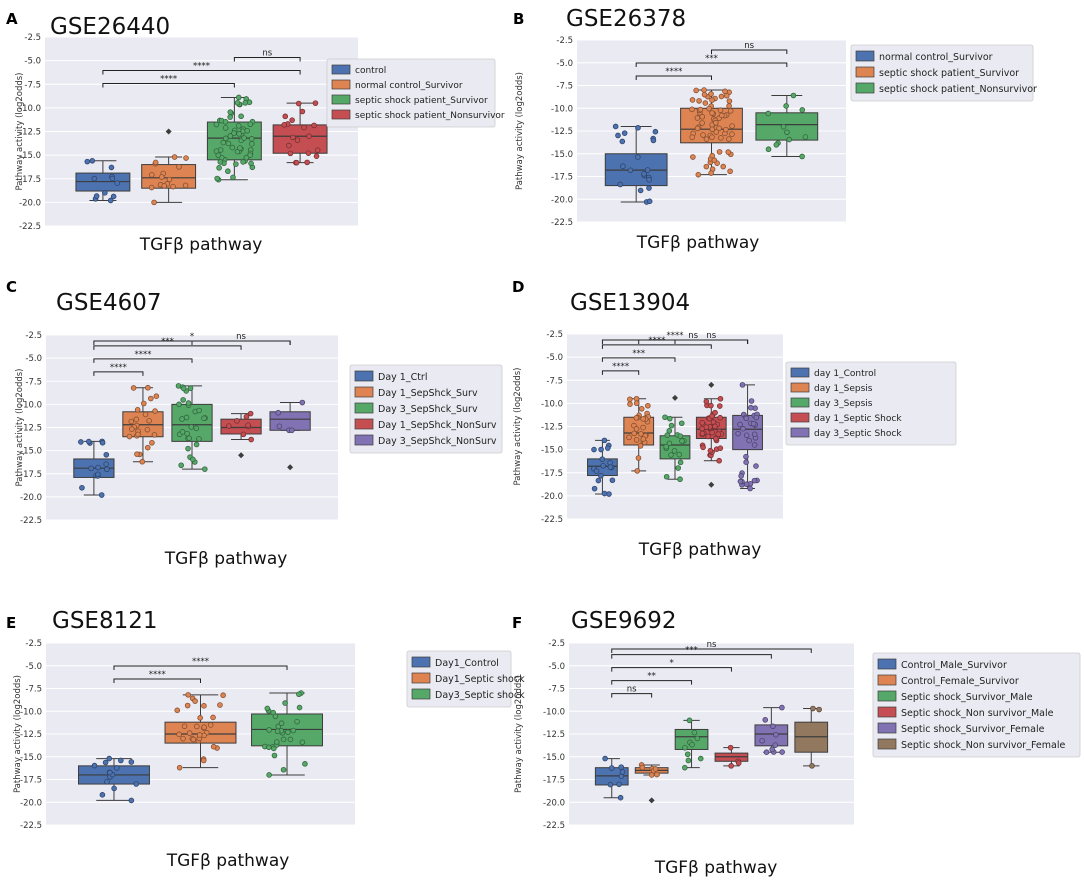 The height and width of the screenshot is (886, 1084). I want to click on box-septic-shock-survivor-male, so click(691, 744).